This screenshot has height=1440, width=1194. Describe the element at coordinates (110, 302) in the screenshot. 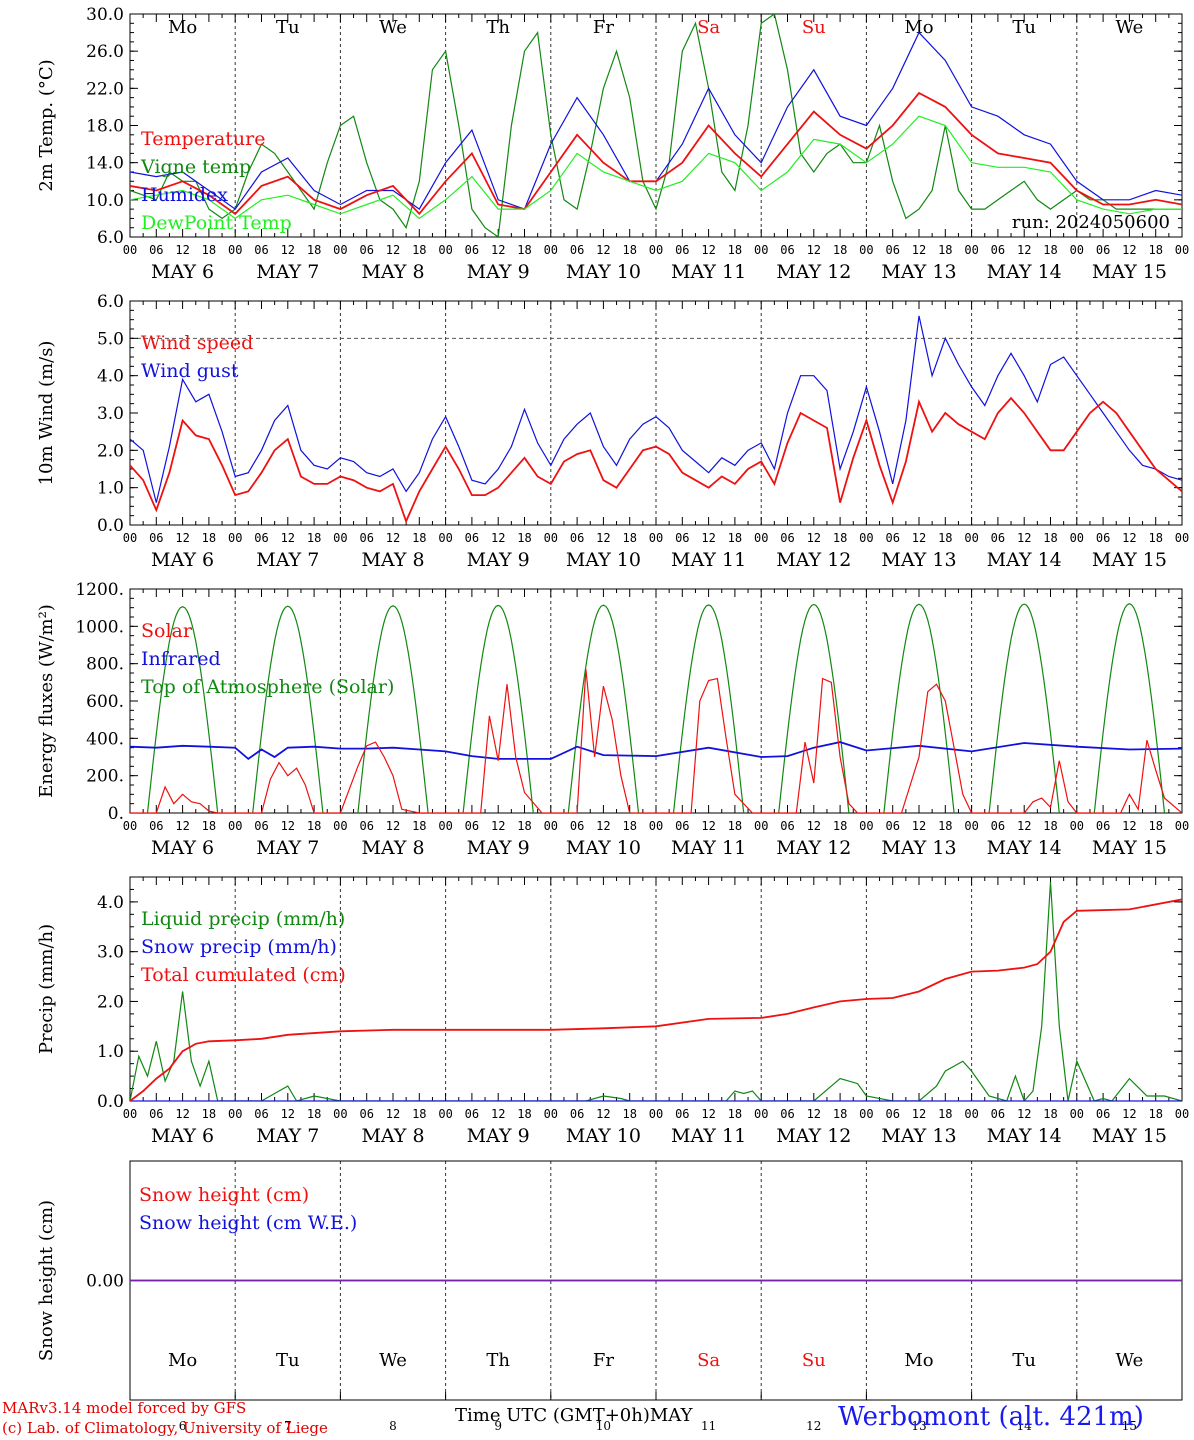

I see `y-tick-label: 6.0` at that location.